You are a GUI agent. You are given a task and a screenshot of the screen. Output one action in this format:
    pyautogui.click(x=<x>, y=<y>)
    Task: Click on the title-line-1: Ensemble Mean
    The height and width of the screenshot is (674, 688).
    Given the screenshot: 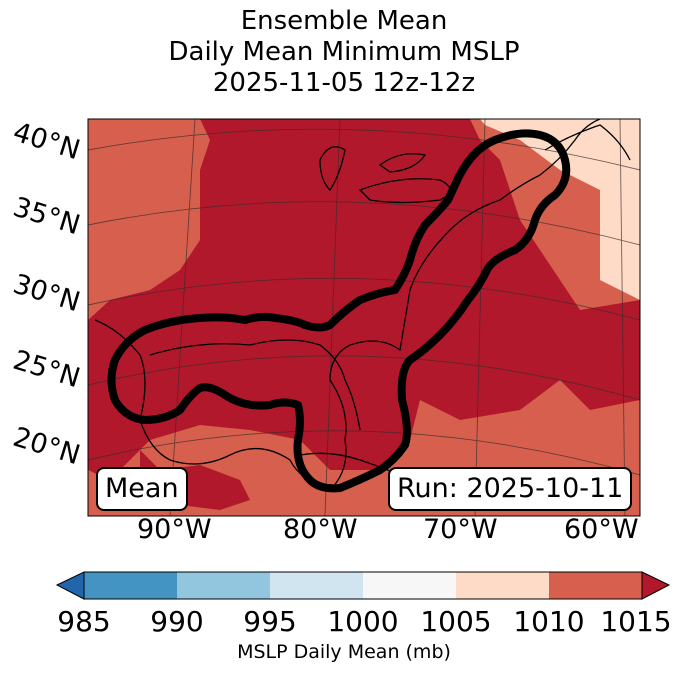 What is the action you would take?
    pyautogui.click(x=344, y=21)
    